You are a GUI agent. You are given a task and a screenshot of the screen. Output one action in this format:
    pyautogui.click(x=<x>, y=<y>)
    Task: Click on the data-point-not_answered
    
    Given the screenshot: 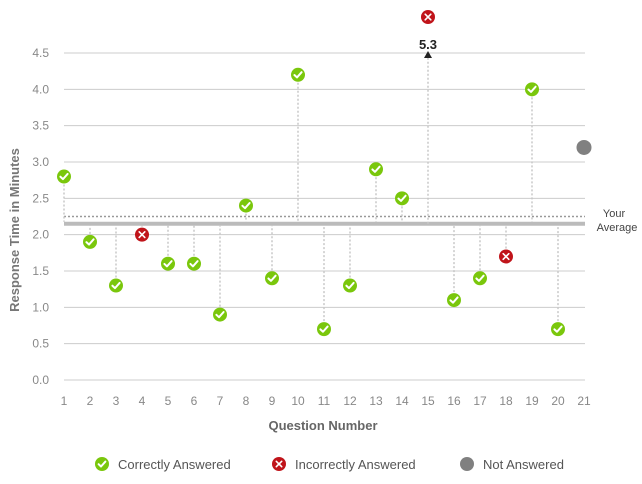 What is the action you would take?
    pyautogui.click(x=584, y=147)
    